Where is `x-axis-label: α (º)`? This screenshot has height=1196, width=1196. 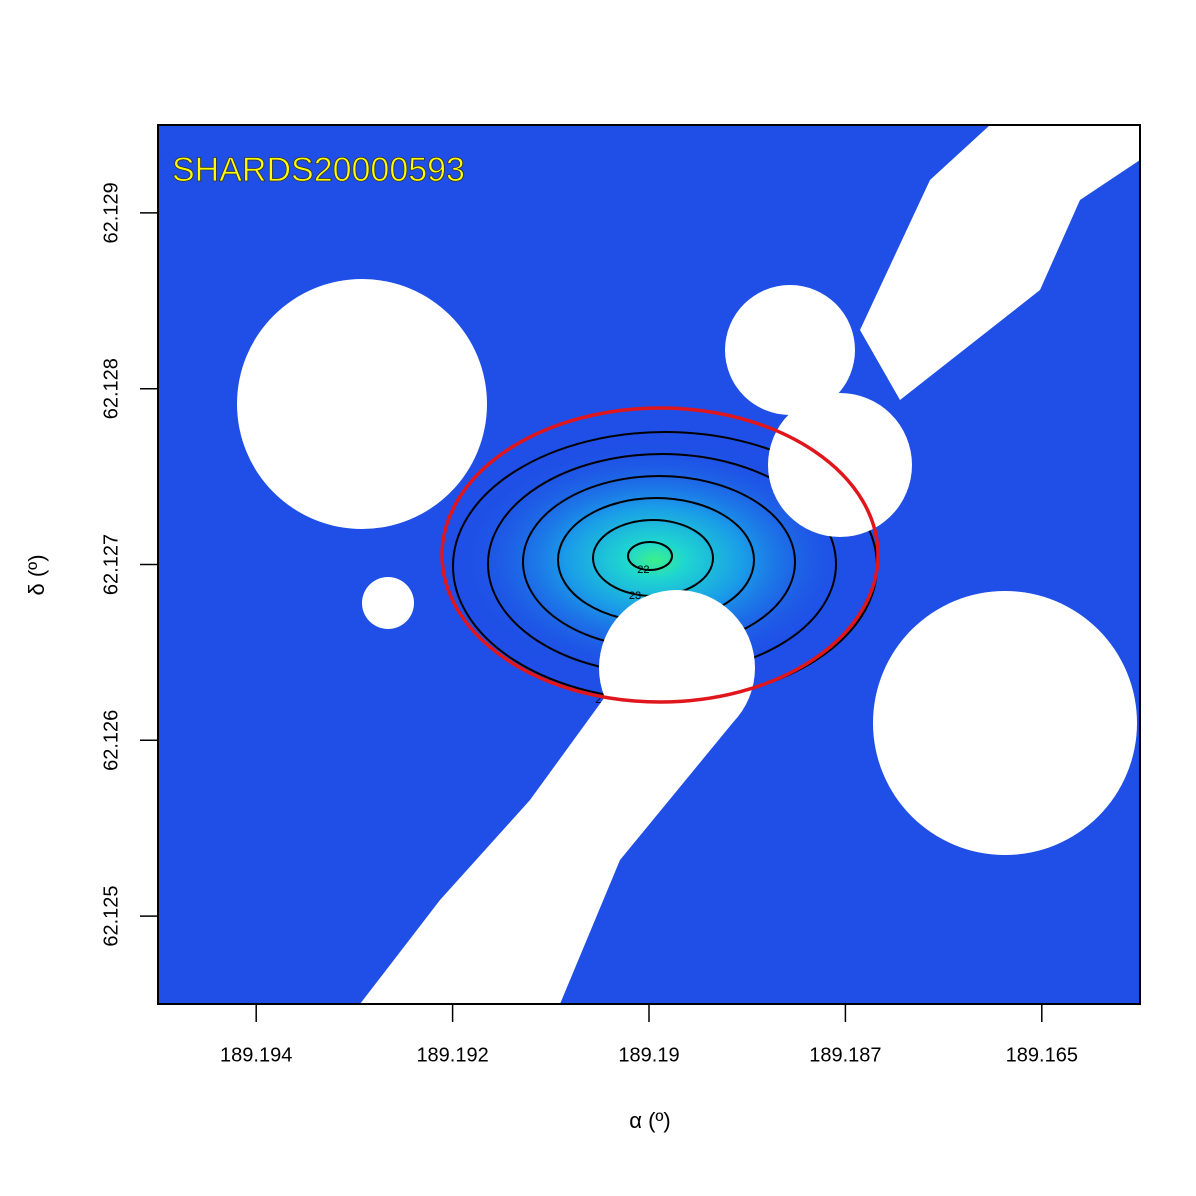 x-axis-label: α (º) is located at coordinates (650, 1120).